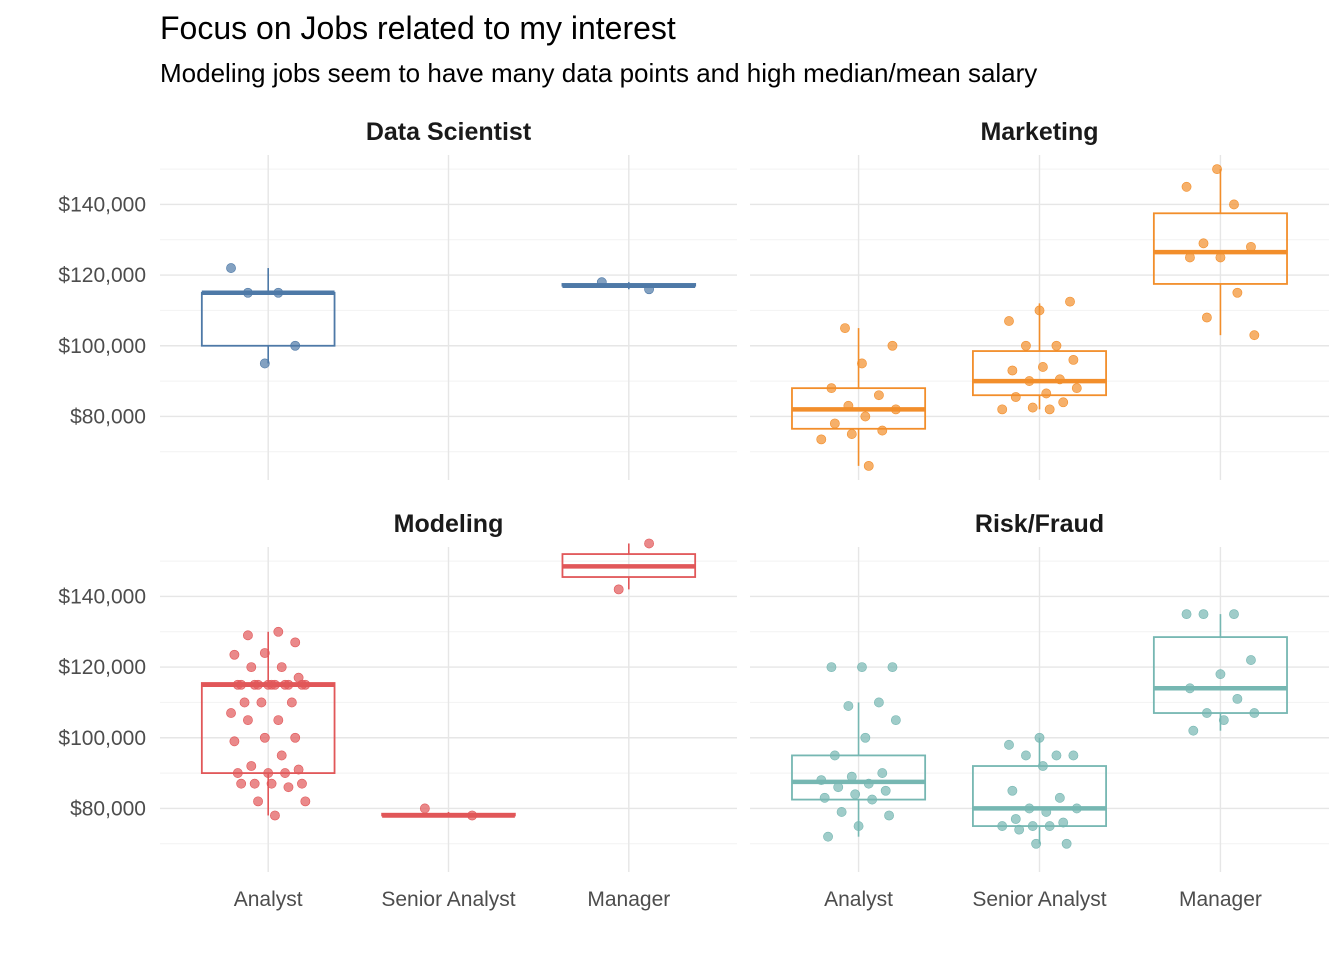 This screenshot has width=1344, height=960. I want to click on box-marketing-manager, so click(1220, 248).